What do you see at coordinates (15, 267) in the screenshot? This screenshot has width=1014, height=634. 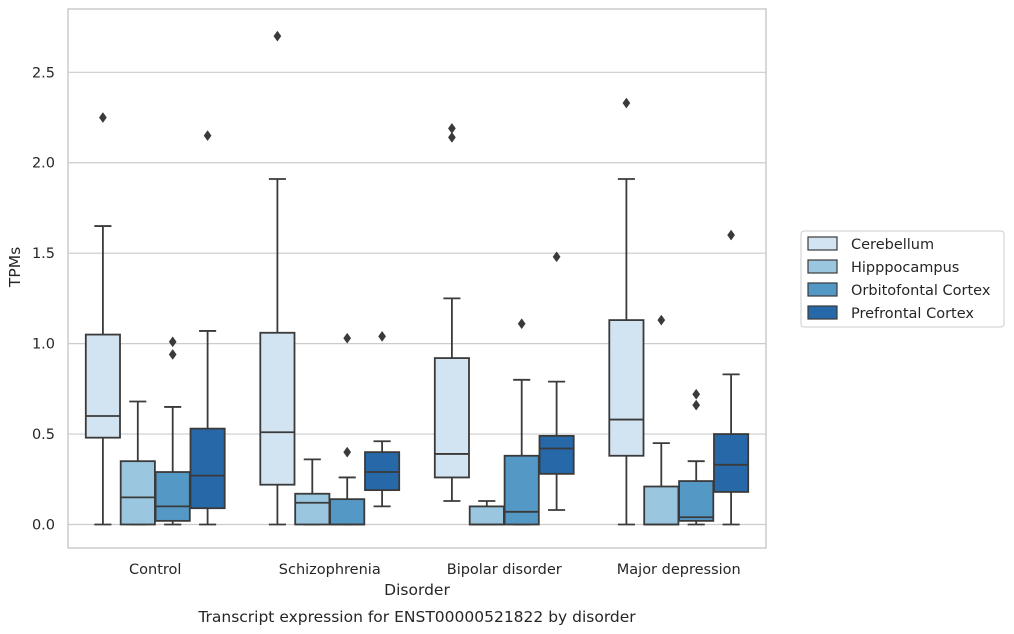 I see `y-axis-label: TPMs` at bounding box center [15, 267].